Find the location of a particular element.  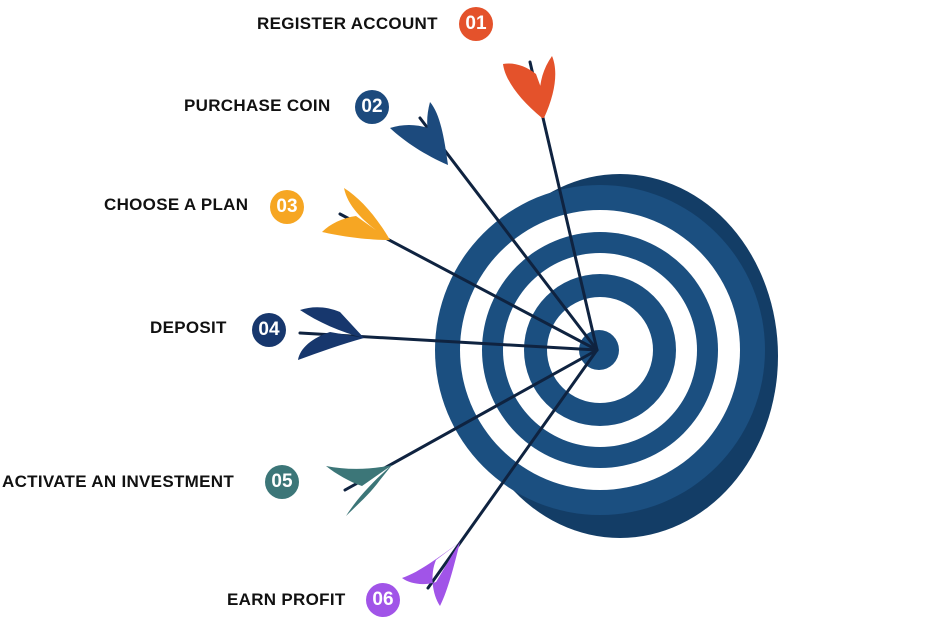

step-label-02: PURCHASE COIN is located at coordinates (257, 105).